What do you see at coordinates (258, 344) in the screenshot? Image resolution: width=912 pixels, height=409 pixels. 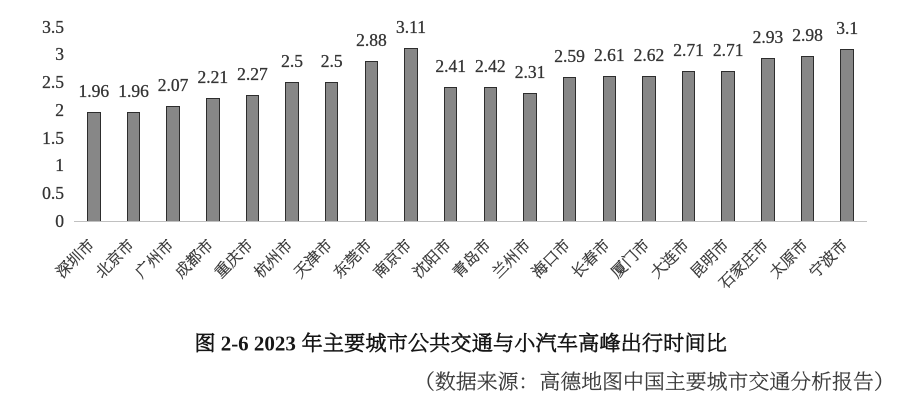 I see `svg-text: 2-6 2023` at bounding box center [258, 344].